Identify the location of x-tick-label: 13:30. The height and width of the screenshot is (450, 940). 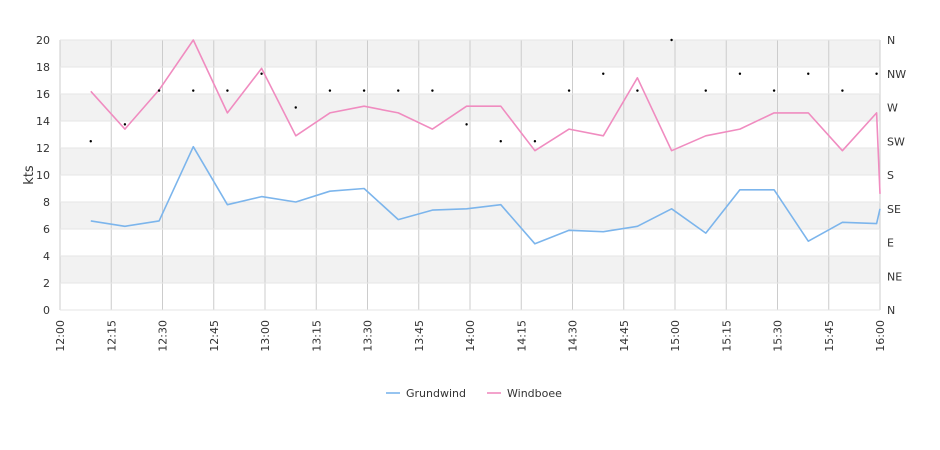
(368, 336).